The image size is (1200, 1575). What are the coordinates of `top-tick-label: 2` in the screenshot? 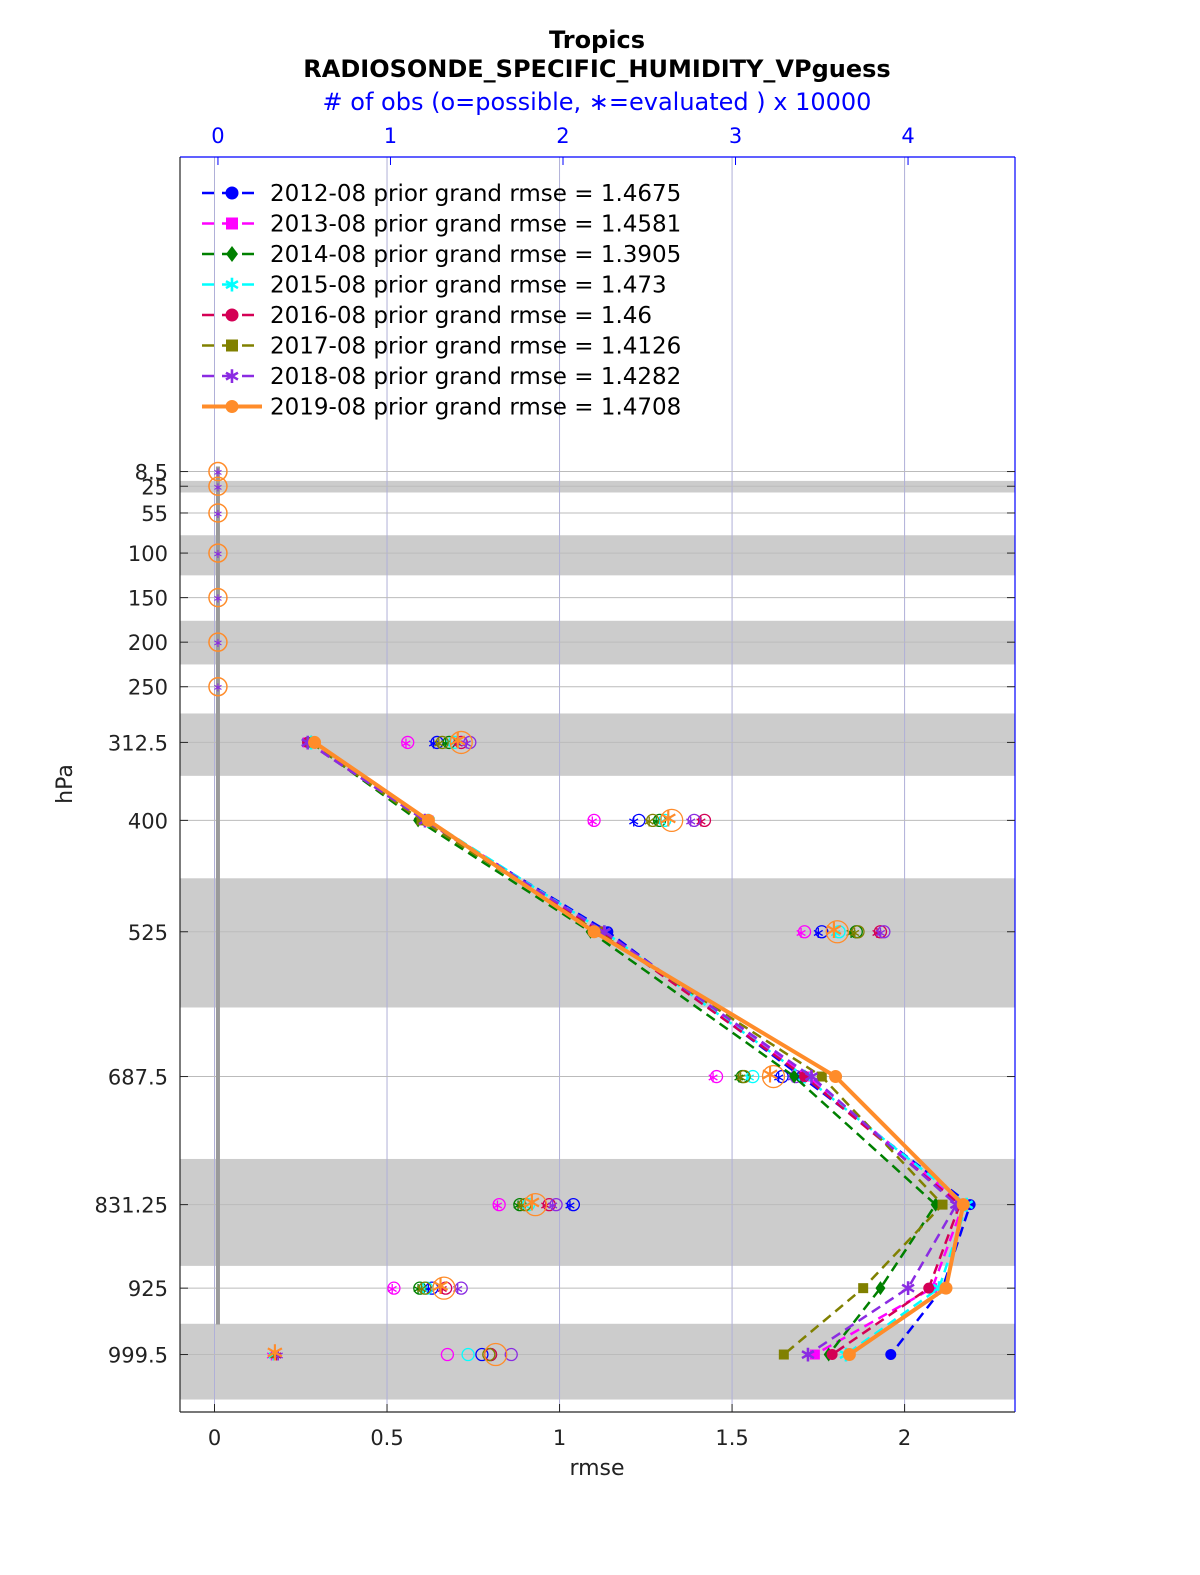 It's located at (562, 136).